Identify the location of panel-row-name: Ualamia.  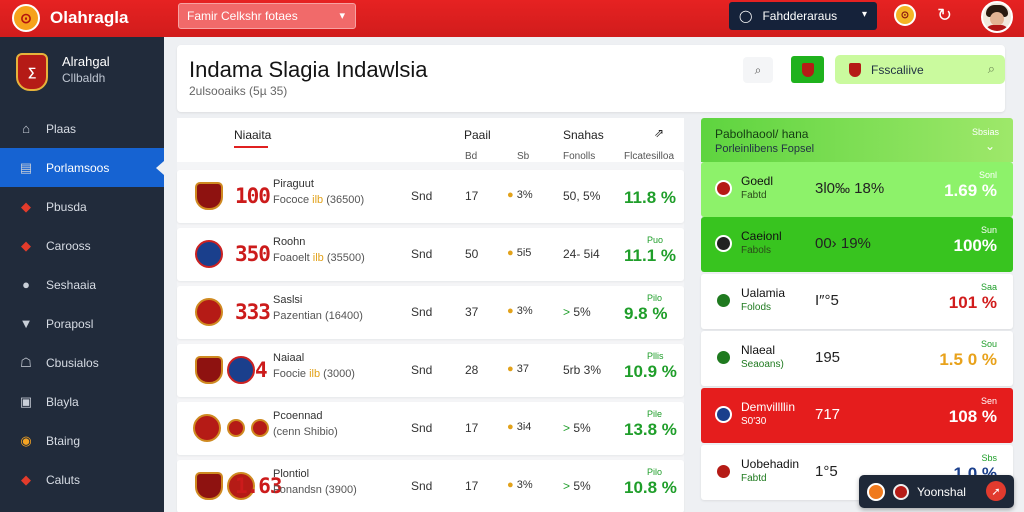
(763, 293).